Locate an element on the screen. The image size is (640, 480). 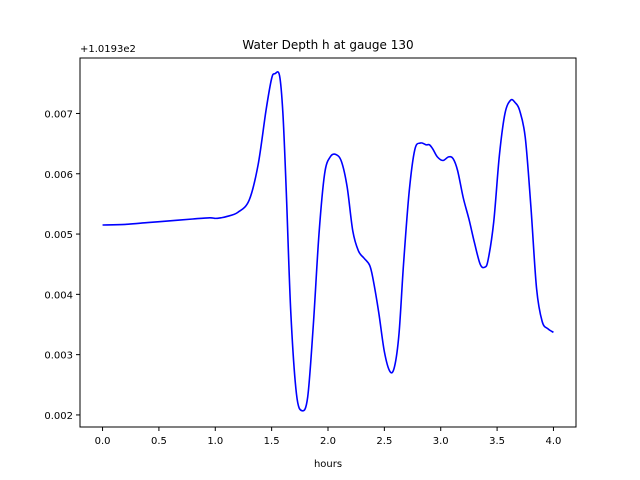
x-tick-label: 1.0 is located at coordinates (215, 441).